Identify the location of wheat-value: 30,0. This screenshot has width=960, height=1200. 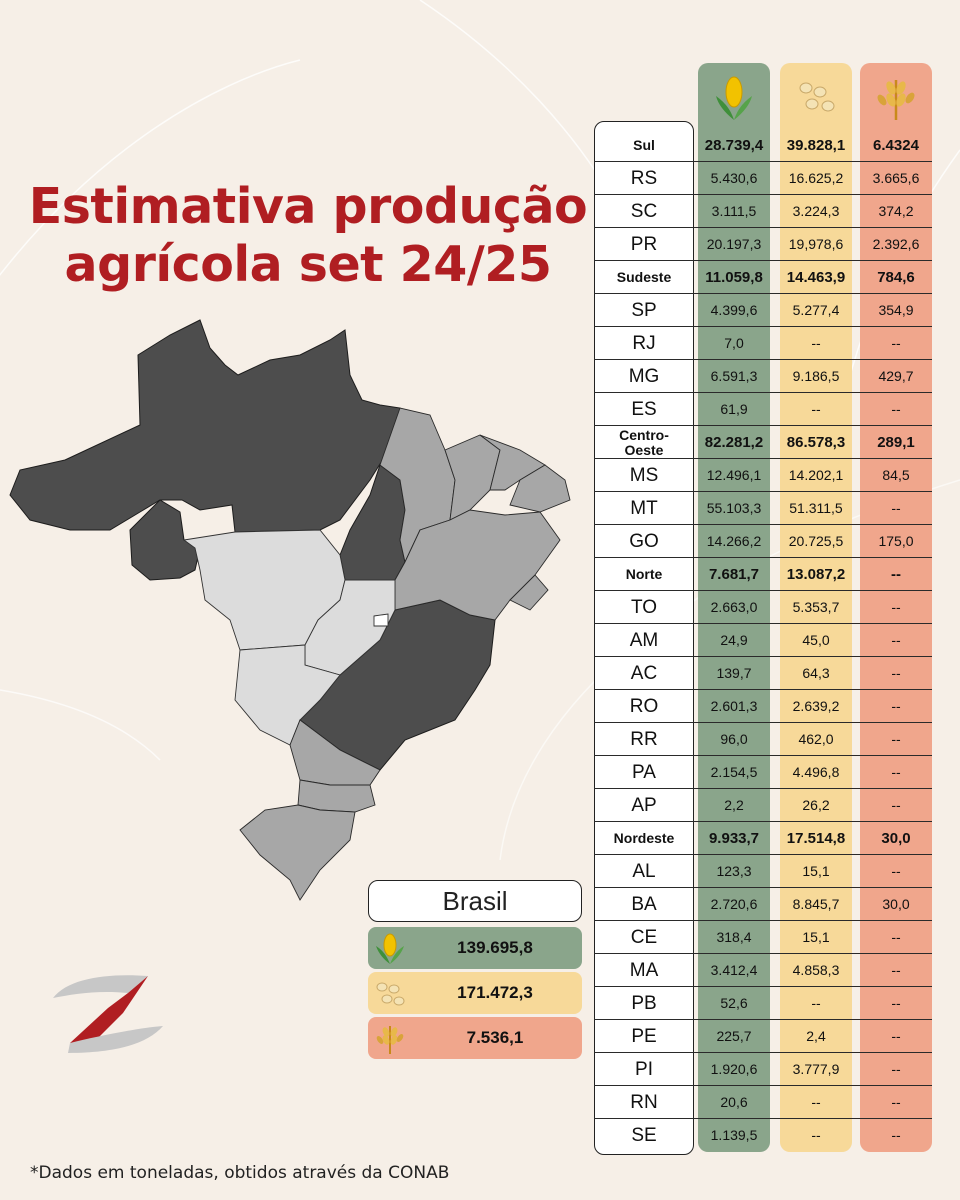
(896, 904).